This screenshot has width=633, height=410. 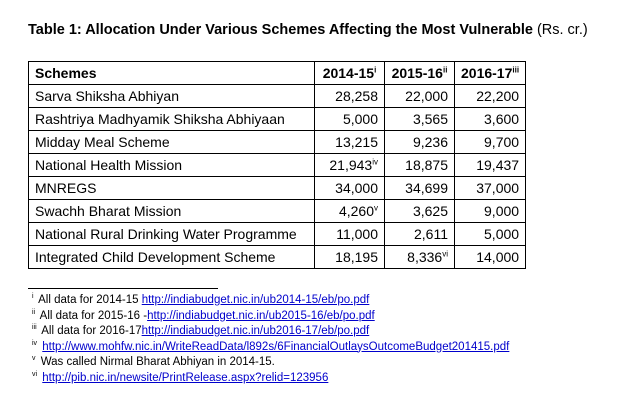 What do you see at coordinates (419, 165) in the screenshot?
I see `value-2015-16-cell: 18,875` at bounding box center [419, 165].